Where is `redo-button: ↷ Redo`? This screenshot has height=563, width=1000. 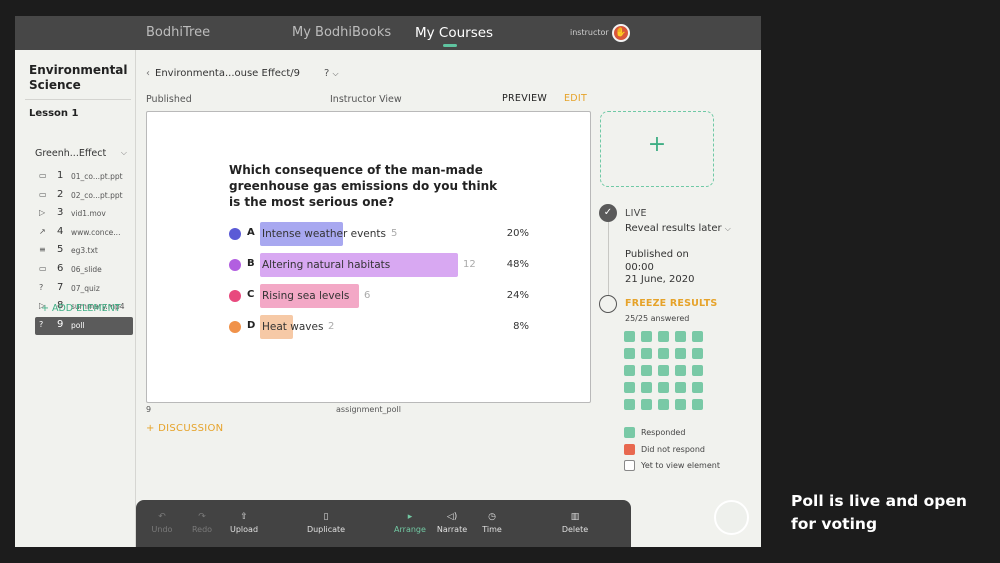 redo-button: ↷ Redo is located at coordinates (202, 523).